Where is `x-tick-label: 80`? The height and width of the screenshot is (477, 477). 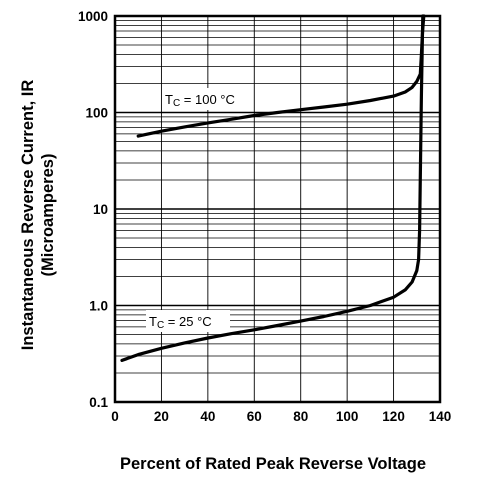 x-tick-label: 80 is located at coordinates (300, 416).